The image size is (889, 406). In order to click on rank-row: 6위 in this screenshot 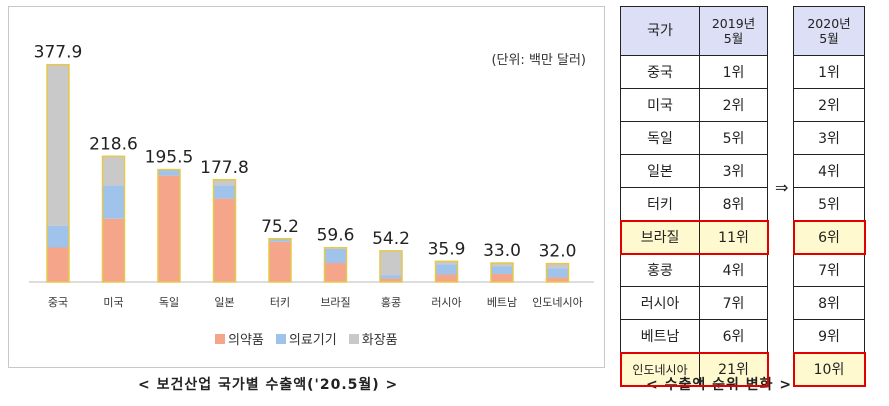, I will do `click(829, 237)`.